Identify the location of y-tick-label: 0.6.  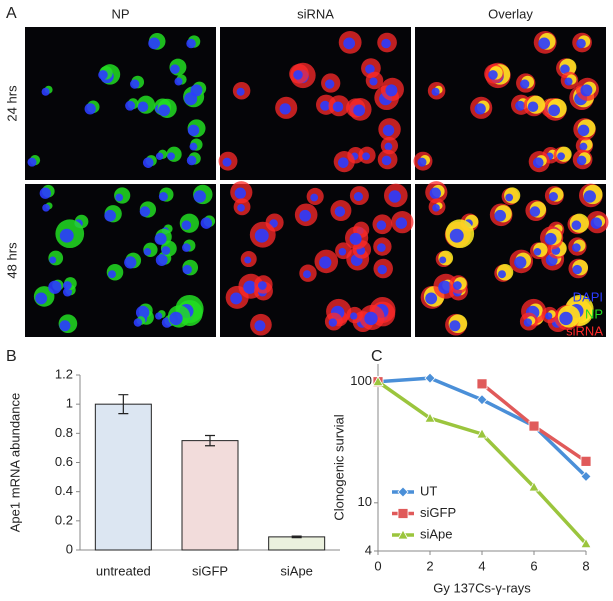
(64, 461).